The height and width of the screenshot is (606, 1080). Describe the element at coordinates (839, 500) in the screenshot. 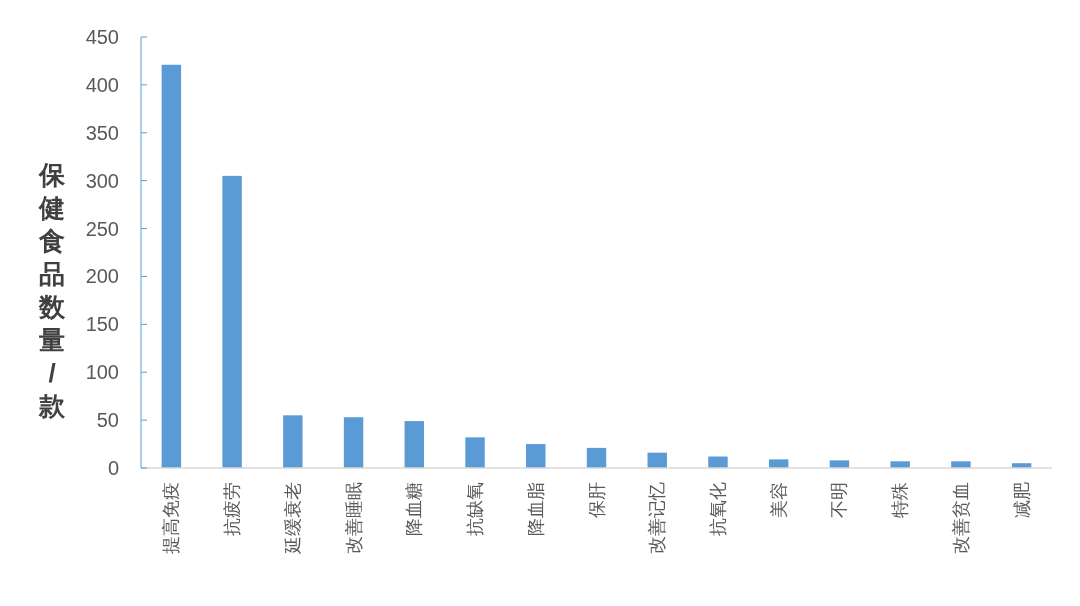

I see `x-tick-label: 不明` at that location.